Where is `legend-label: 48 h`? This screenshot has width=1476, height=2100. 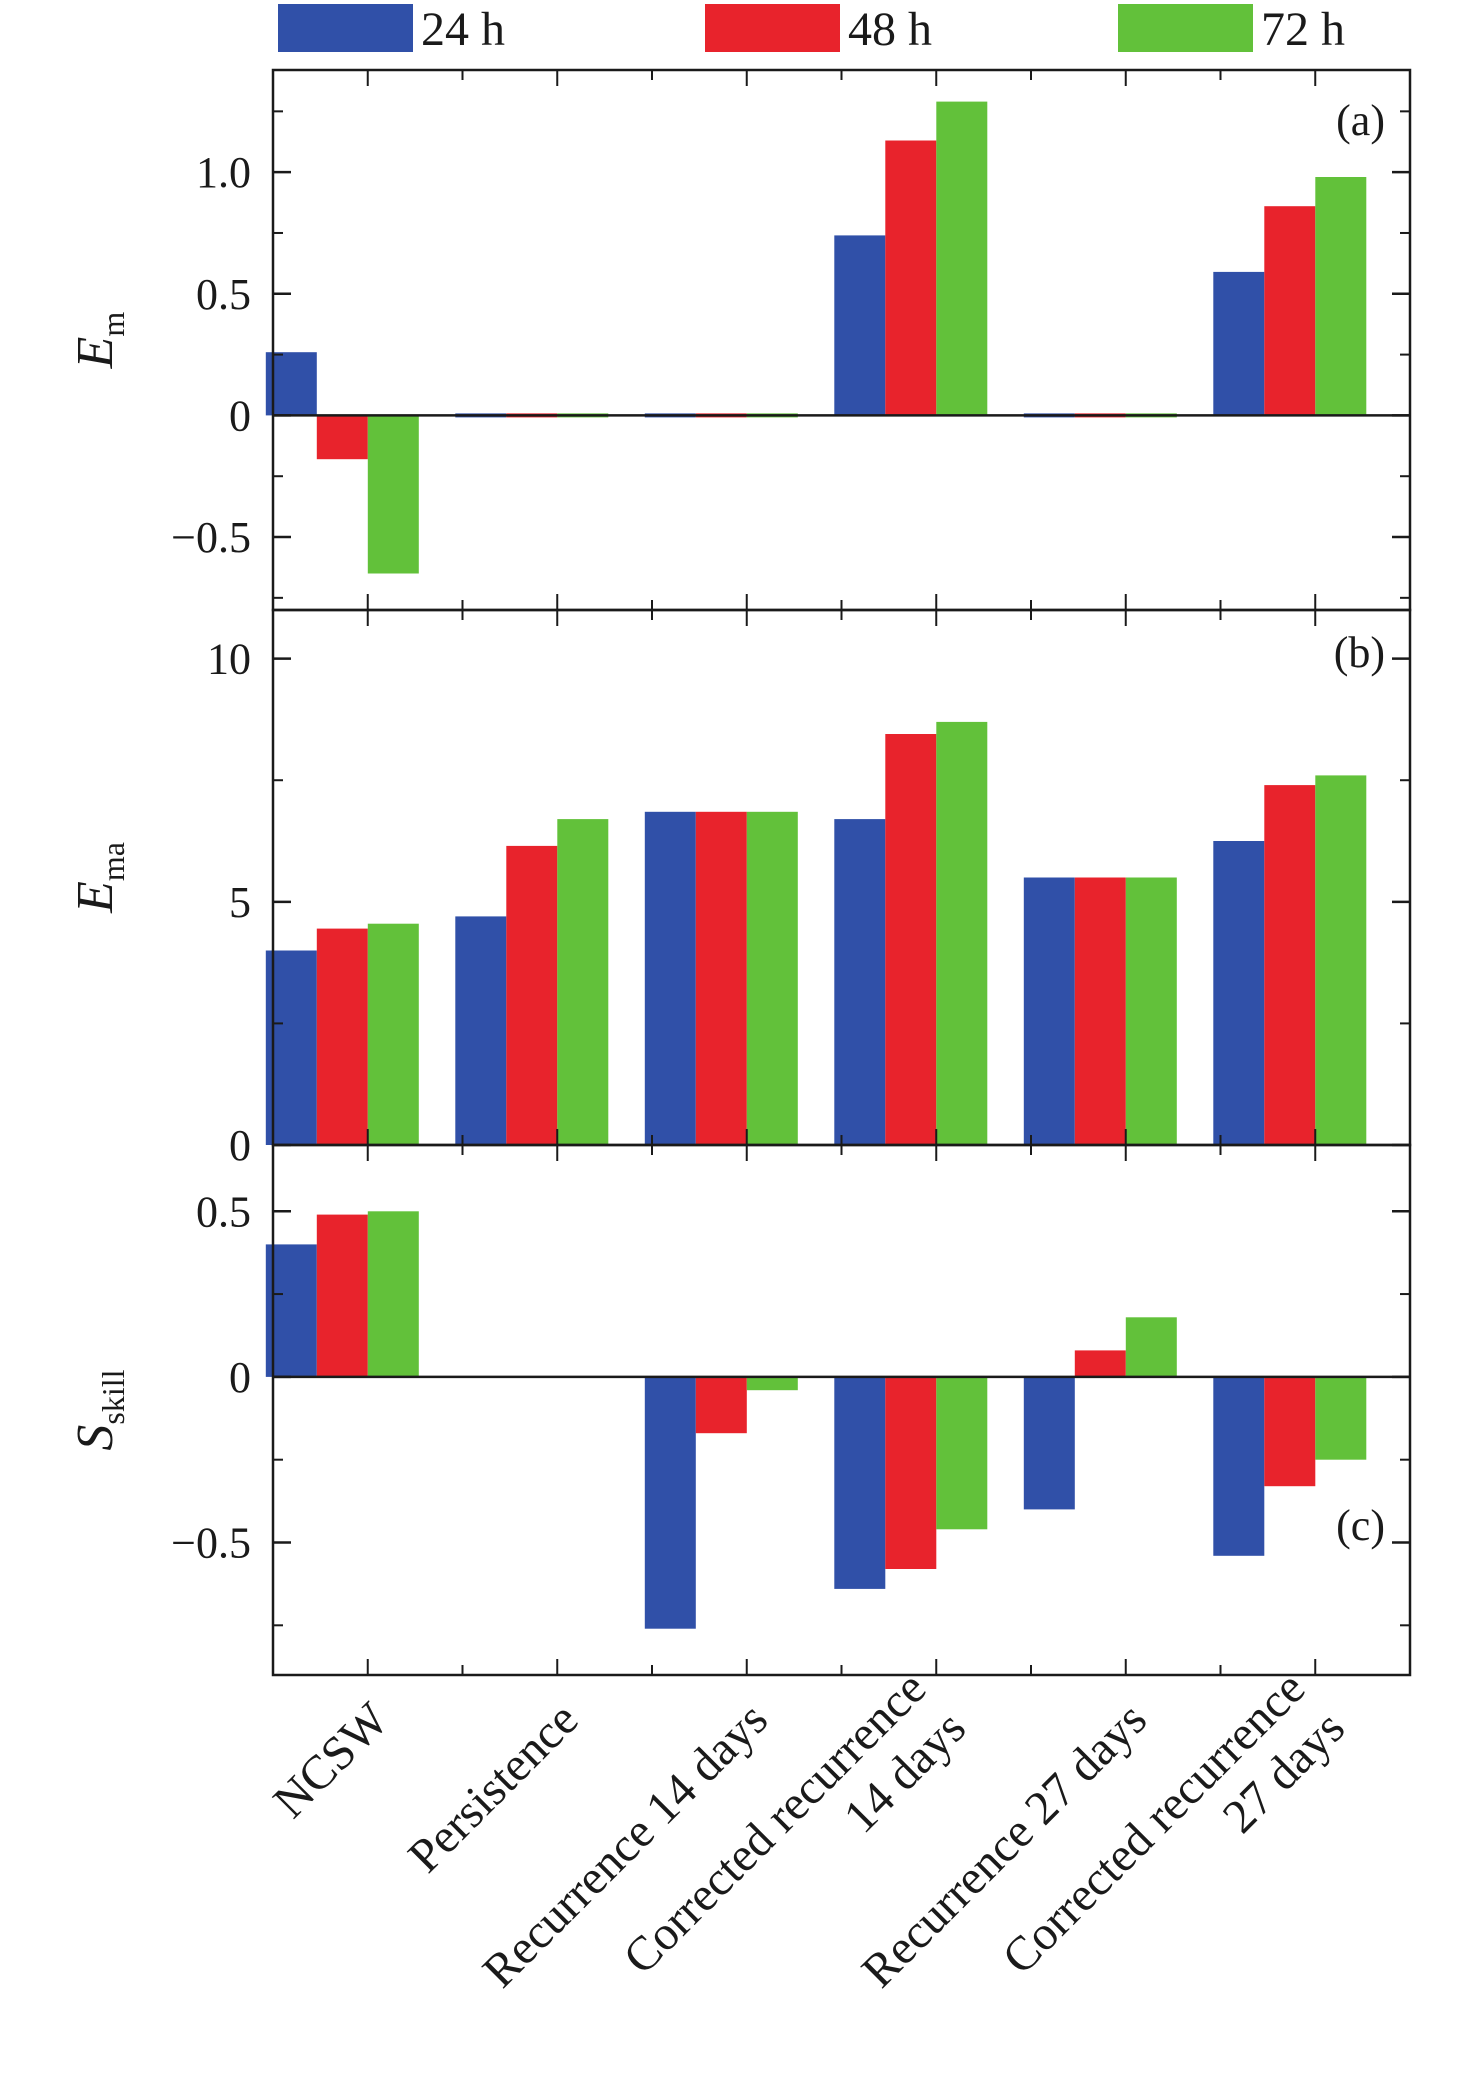 legend-label: 48 h is located at coordinates (890, 29).